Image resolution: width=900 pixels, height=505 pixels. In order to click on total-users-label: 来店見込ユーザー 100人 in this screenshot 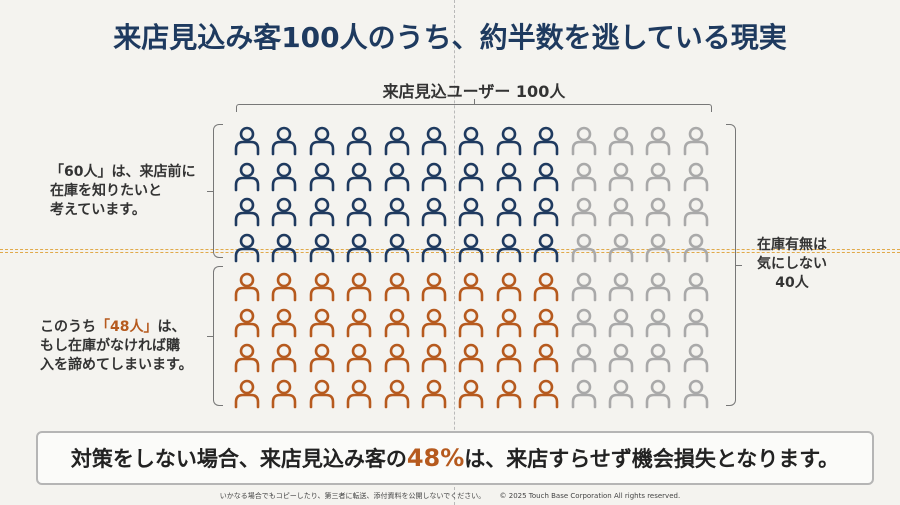, I will do `click(474, 91)`.